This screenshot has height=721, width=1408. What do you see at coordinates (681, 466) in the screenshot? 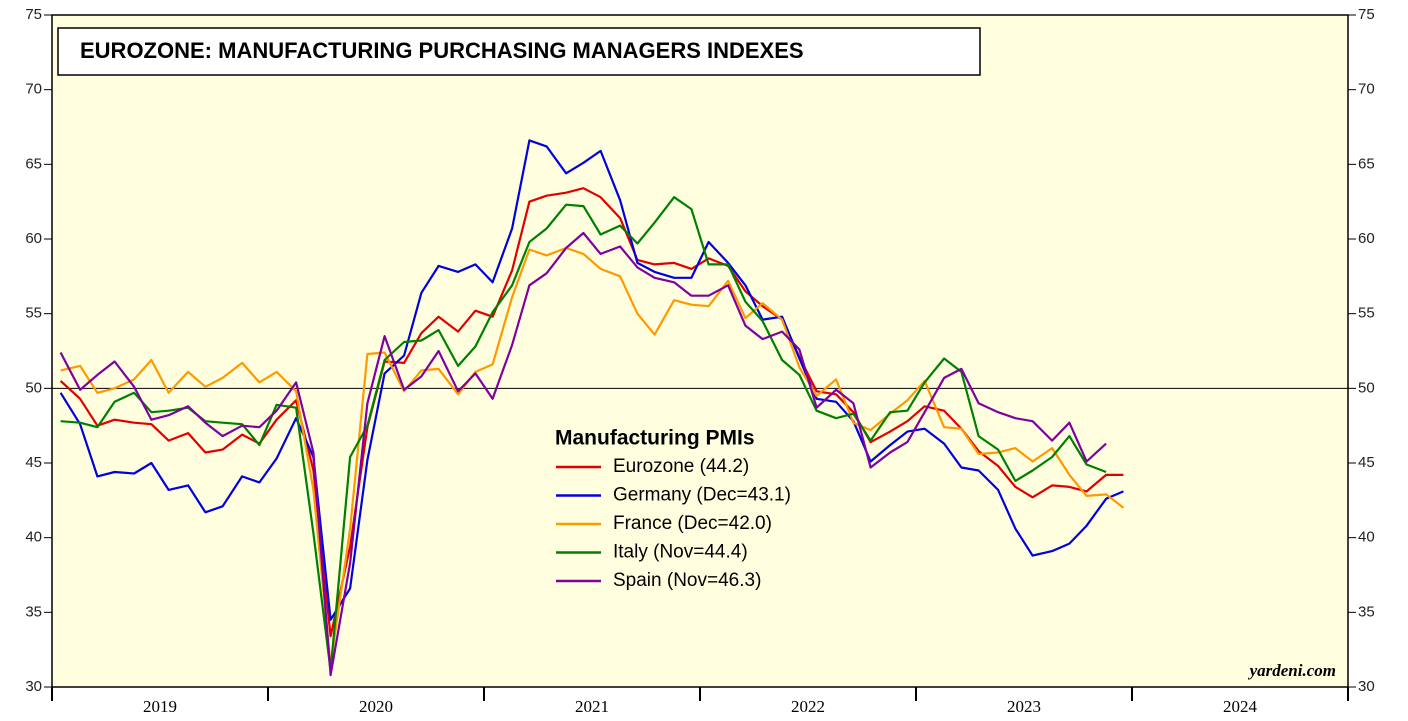
I see `legend-label: Eurozone (44.2)` at bounding box center [681, 466].